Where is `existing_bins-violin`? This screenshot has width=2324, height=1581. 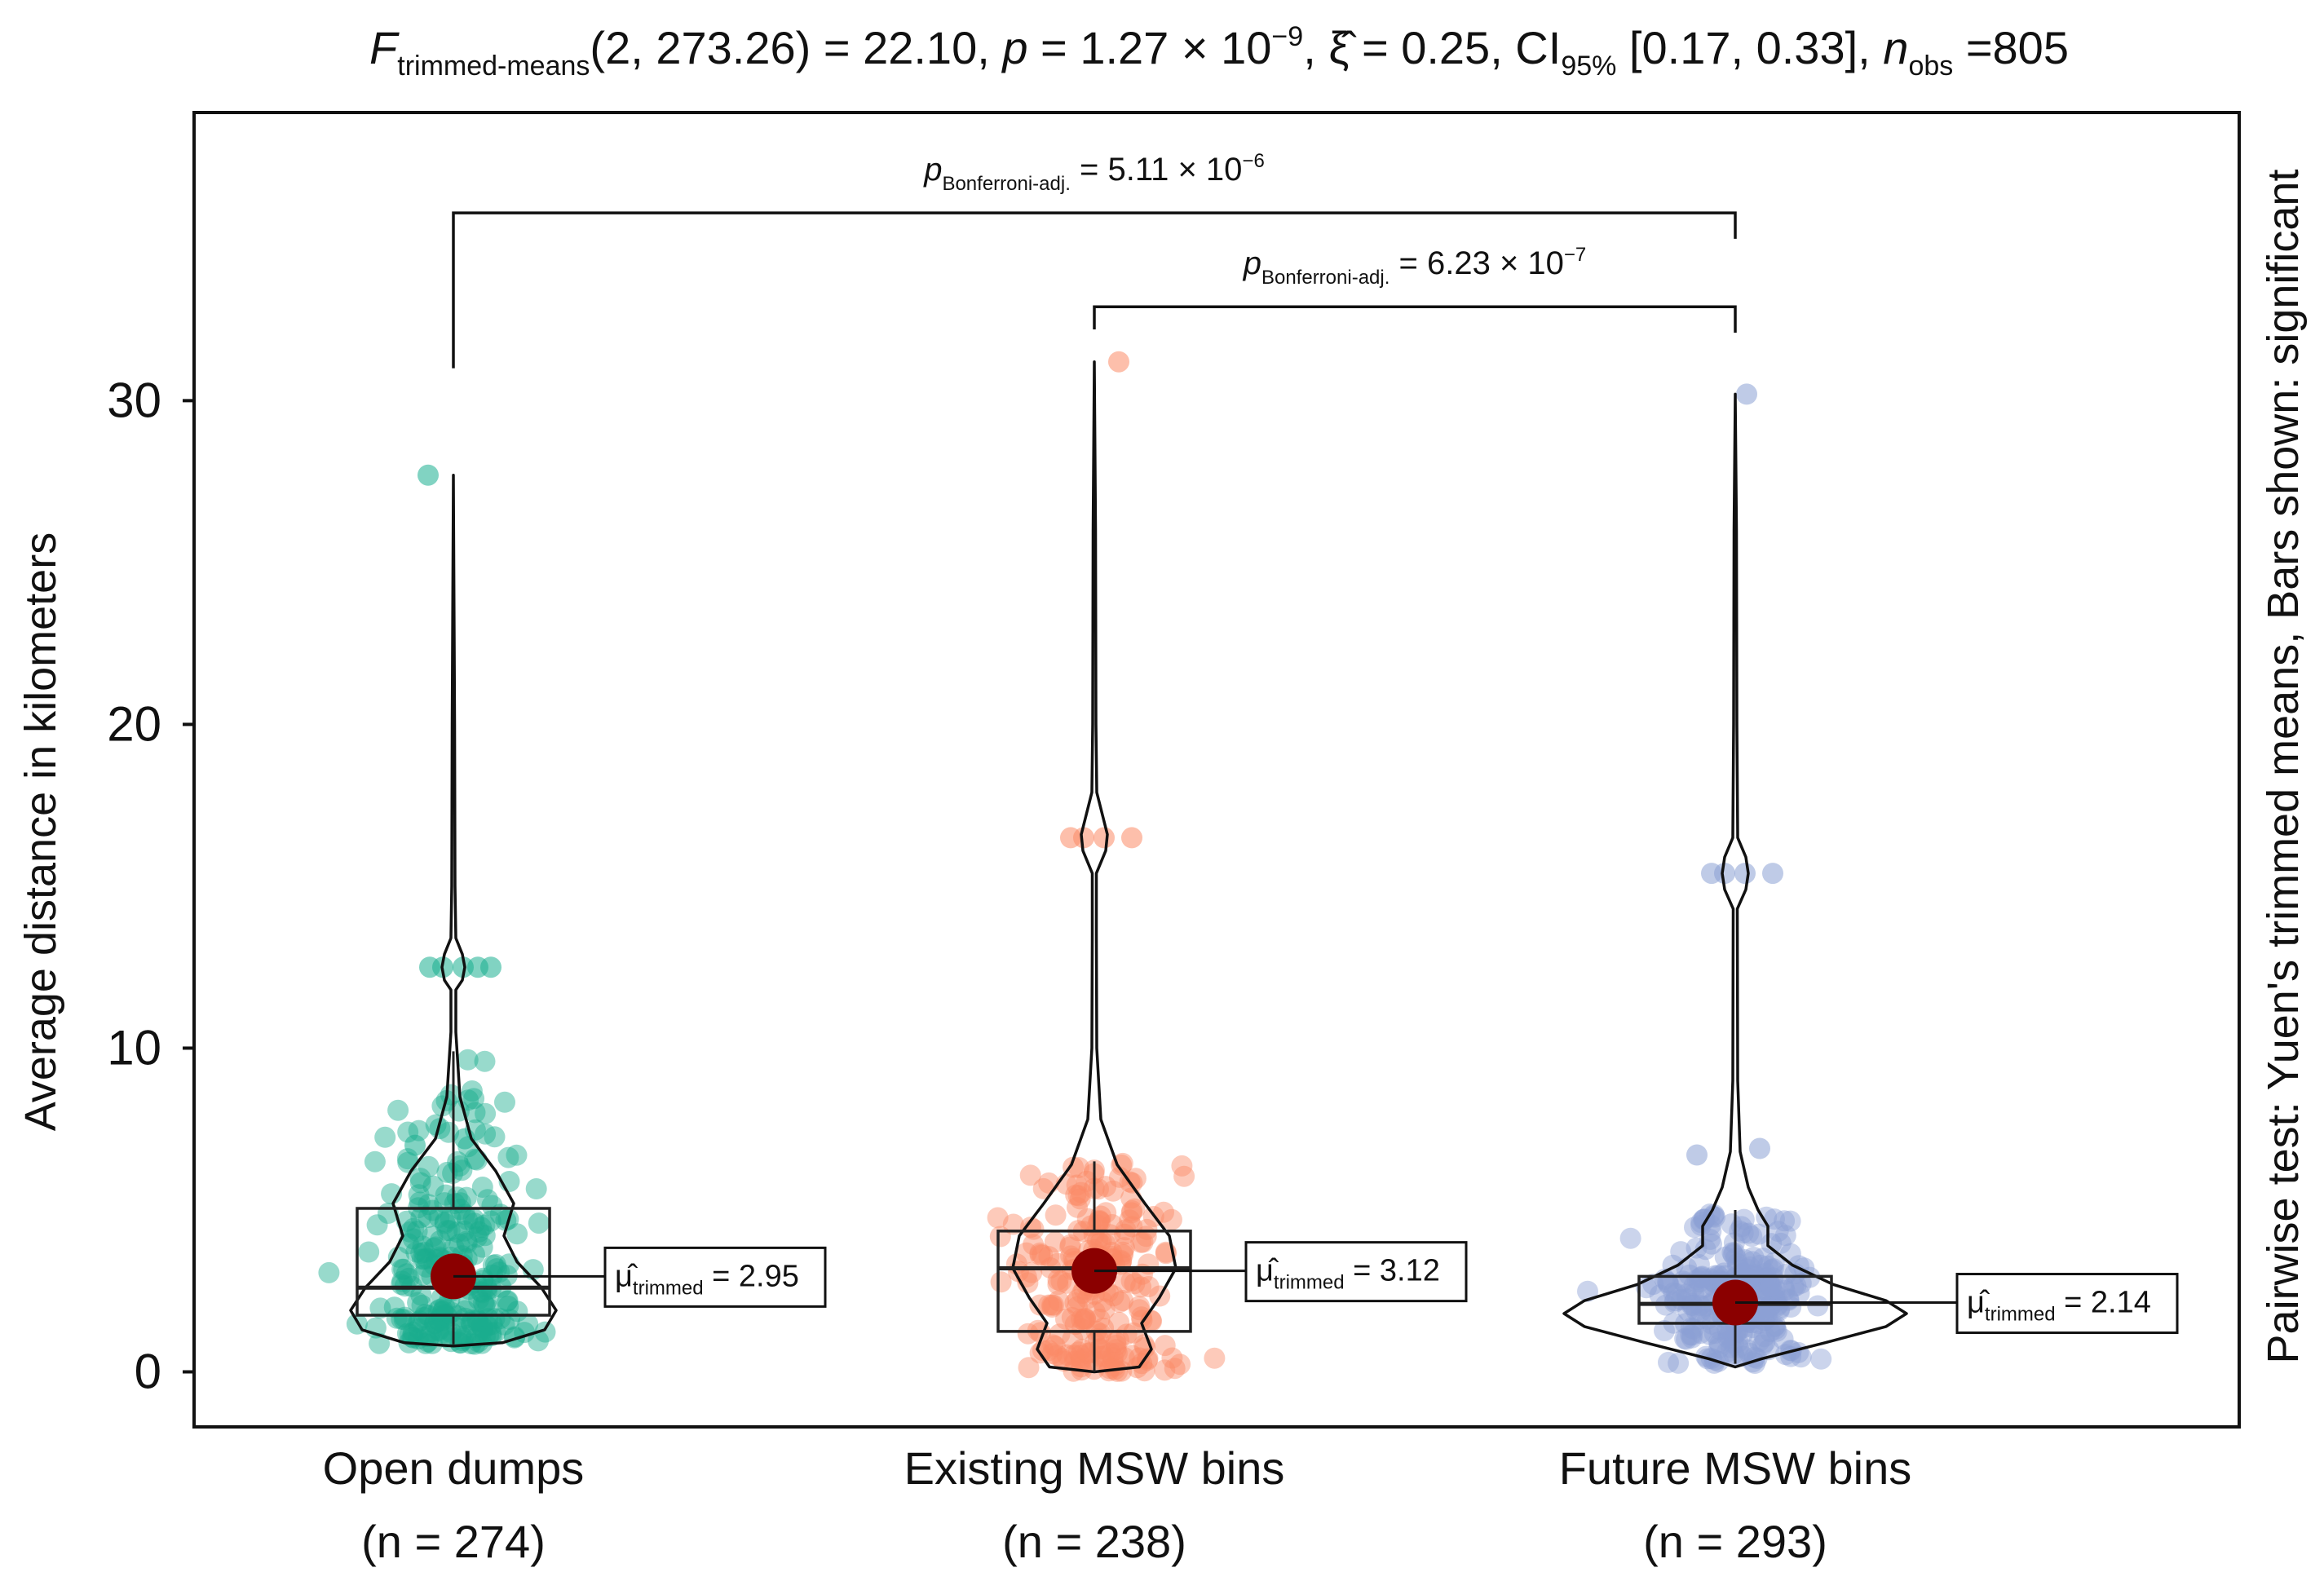
existing_bins-violin is located at coordinates (1094, 867).